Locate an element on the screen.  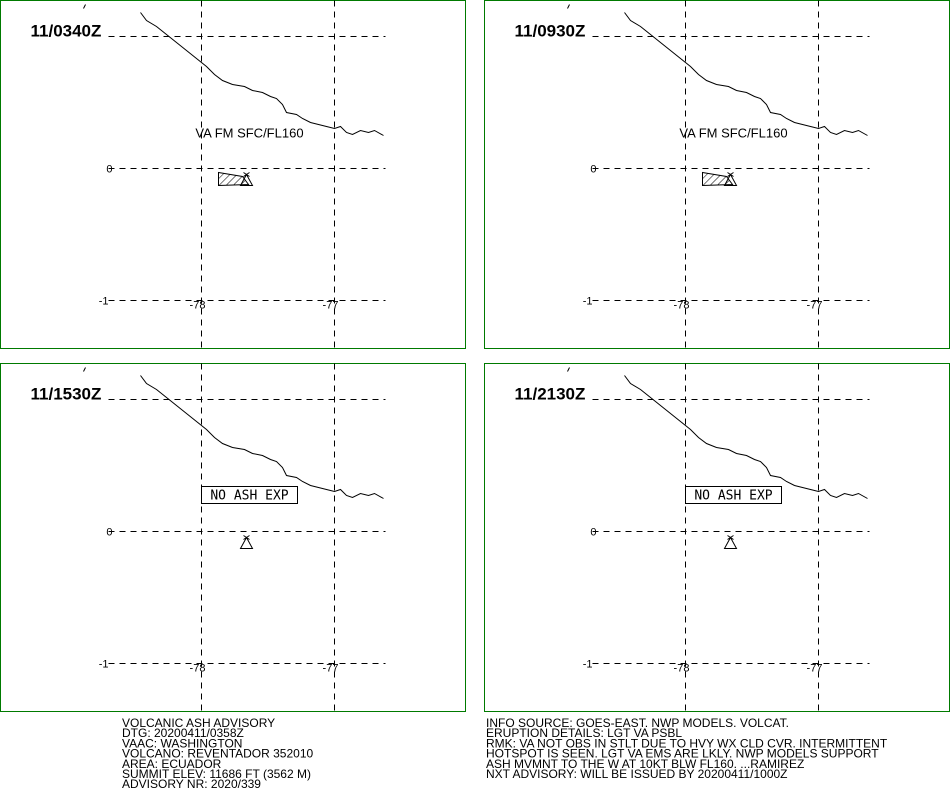
footer-line: AREA: ECUADOR is located at coordinates (172, 764).